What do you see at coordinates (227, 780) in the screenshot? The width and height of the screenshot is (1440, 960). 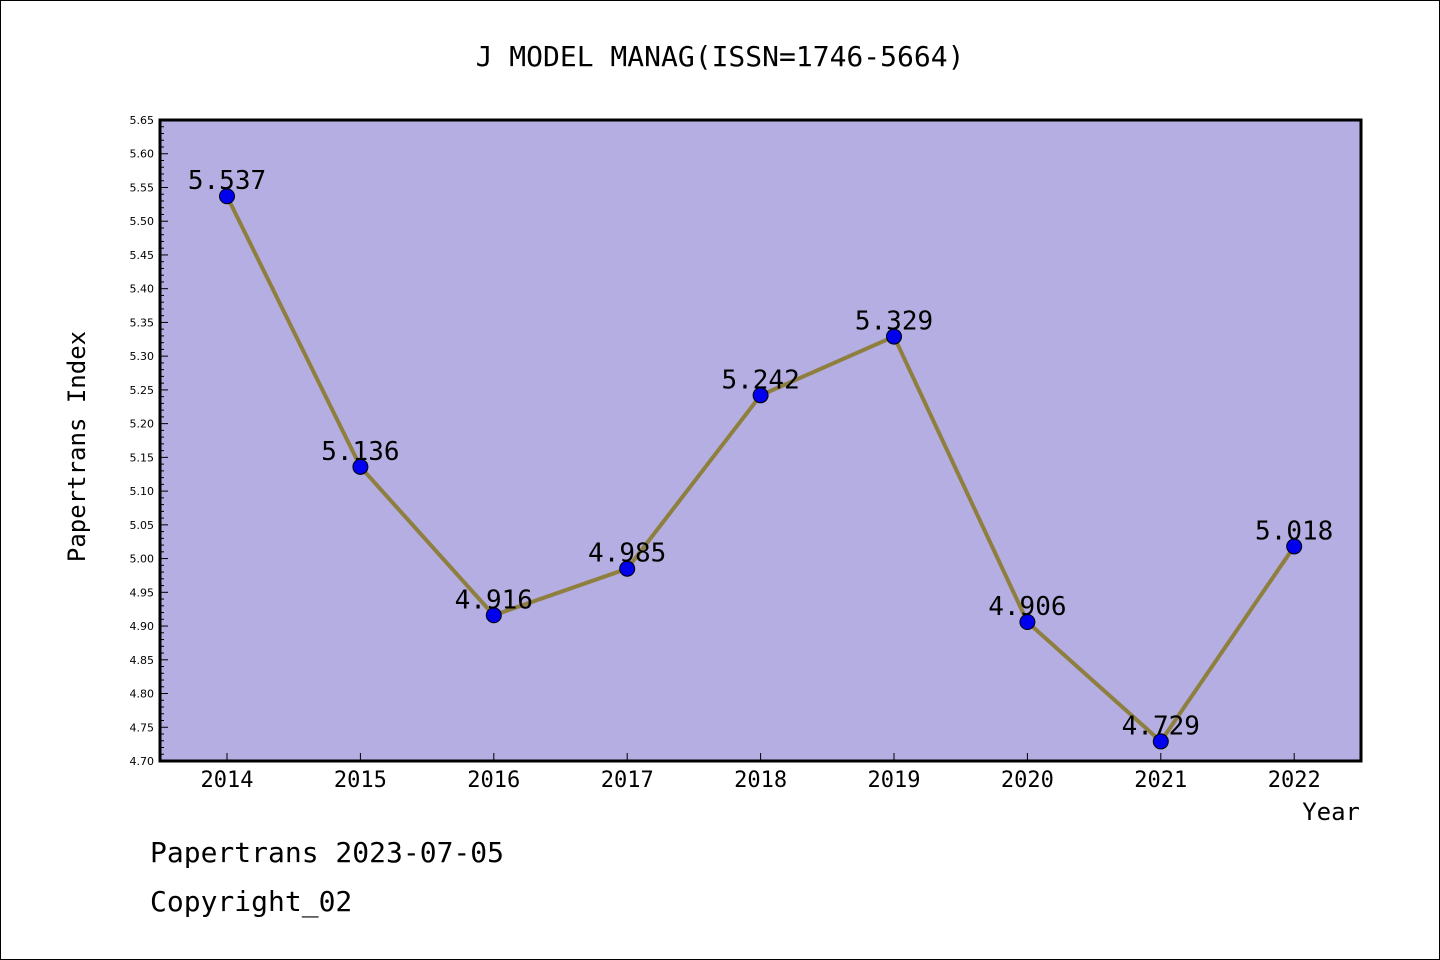 I see `x-tick-label: 2014` at bounding box center [227, 780].